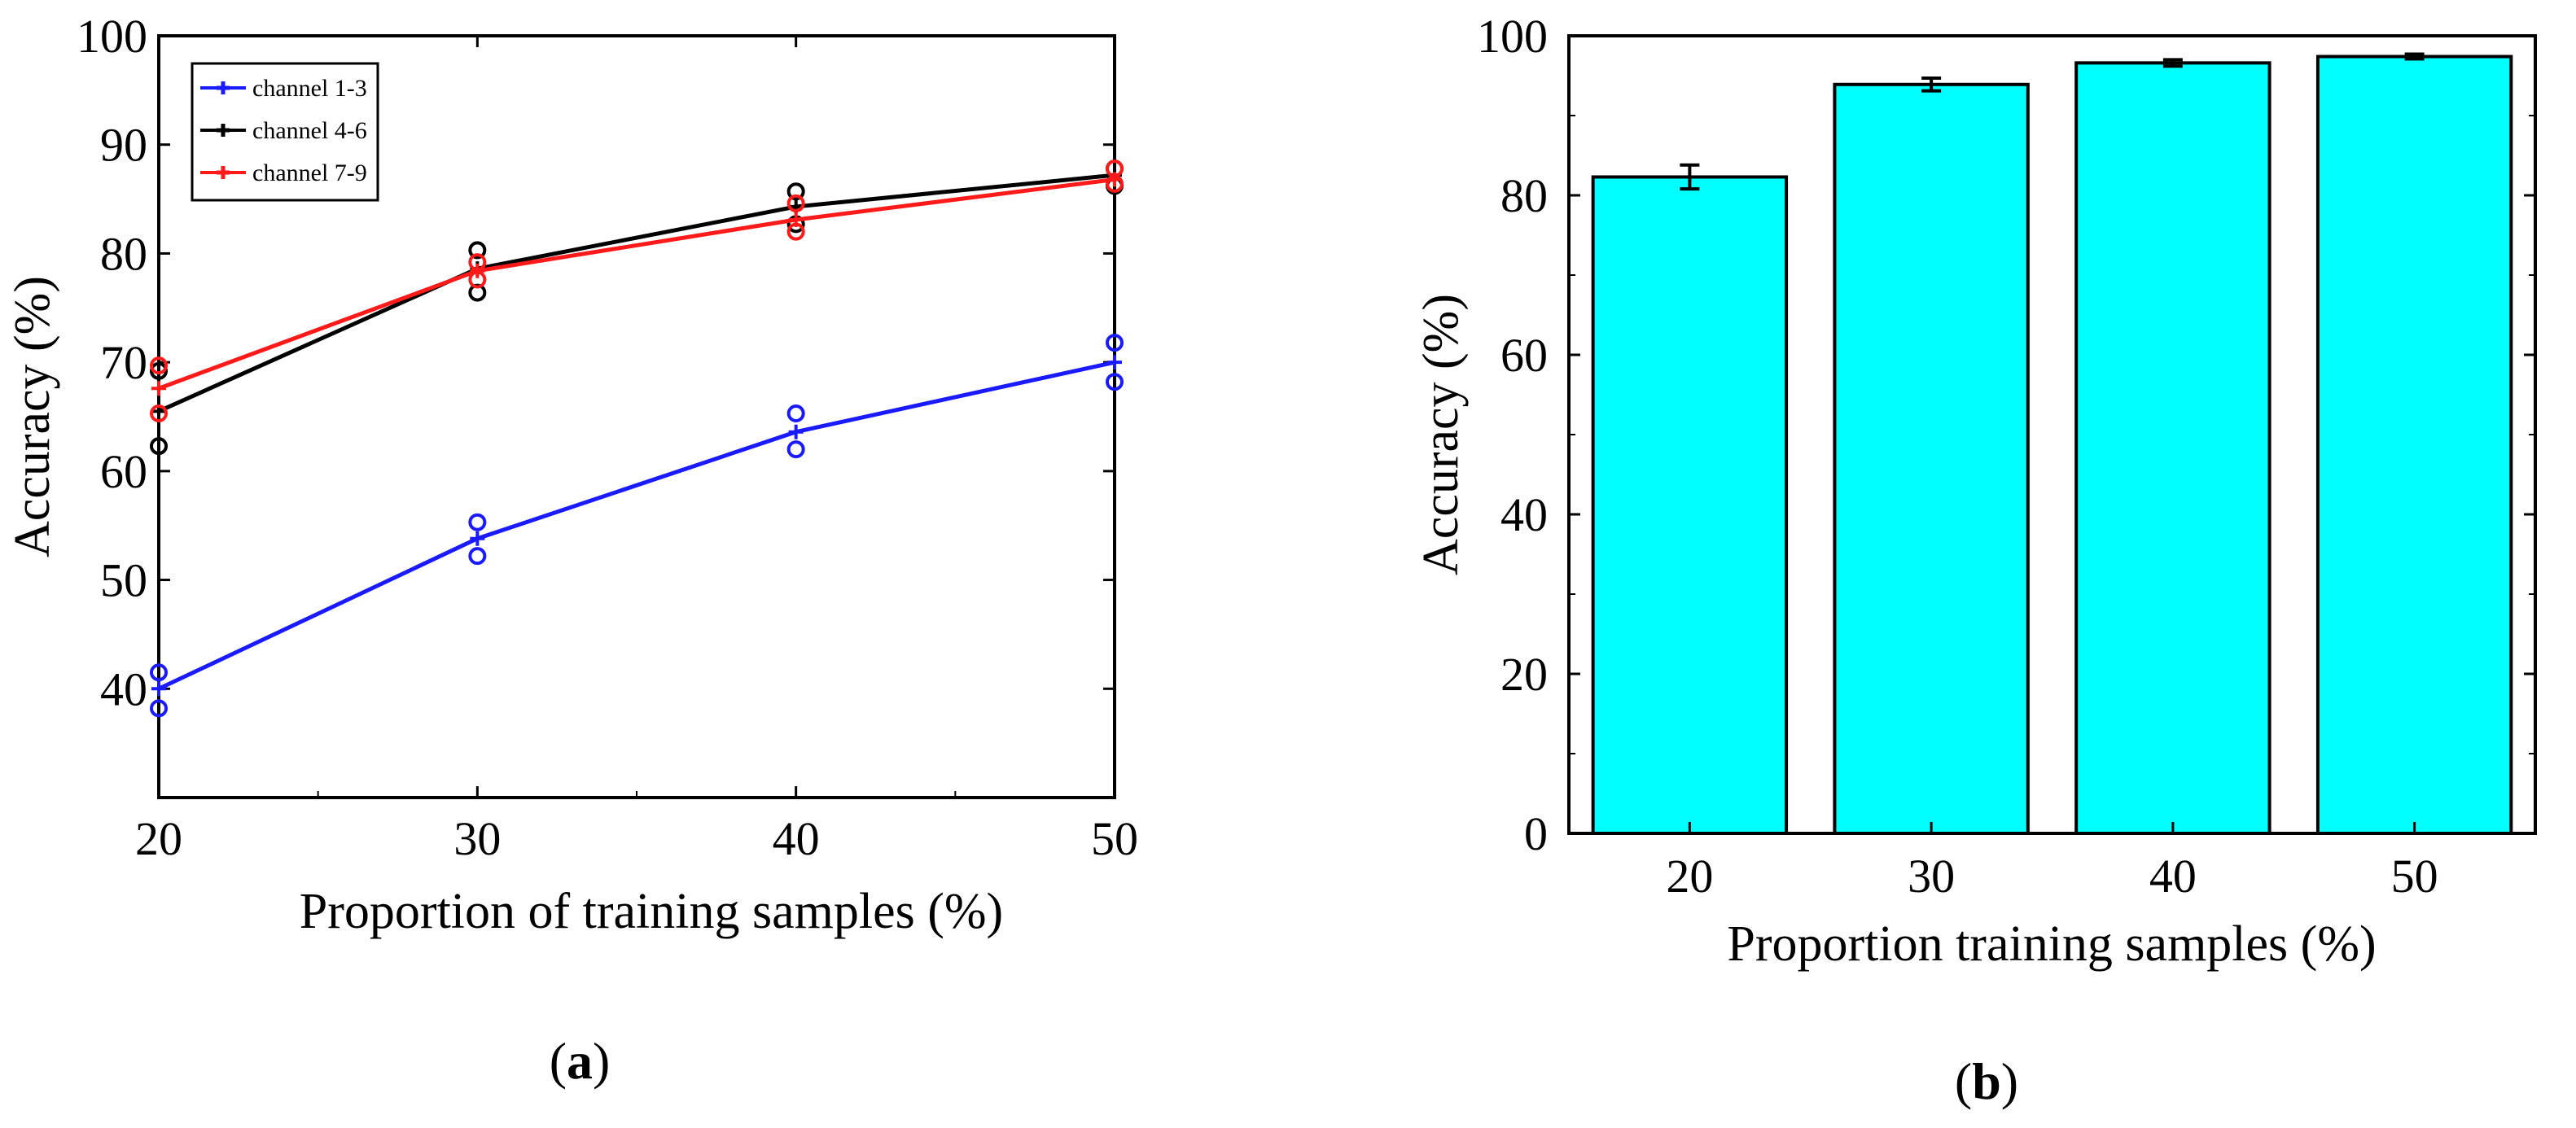 The width and height of the screenshot is (2576, 1128). What do you see at coordinates (1524, 195) in the screenshot?
I see `y-tick-label-b: 80` at bounding box center [1524, 195].